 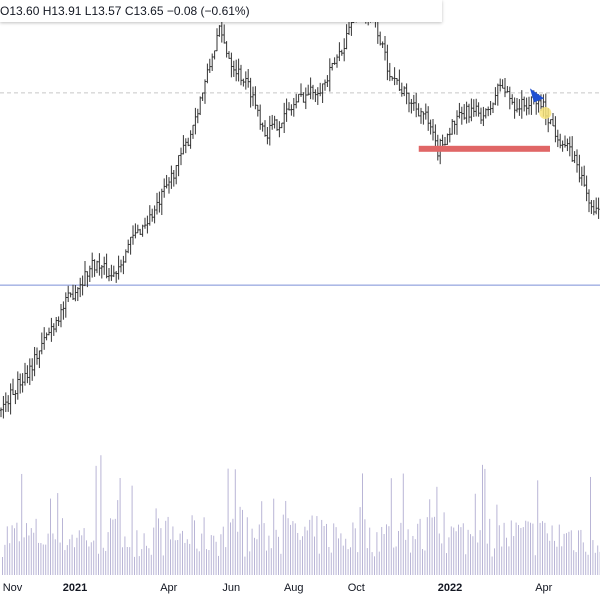 I want to click on x-axis: Nov 2021 Apr Jun Aug Oct 2022 Apr, so click(x=300, y=589).